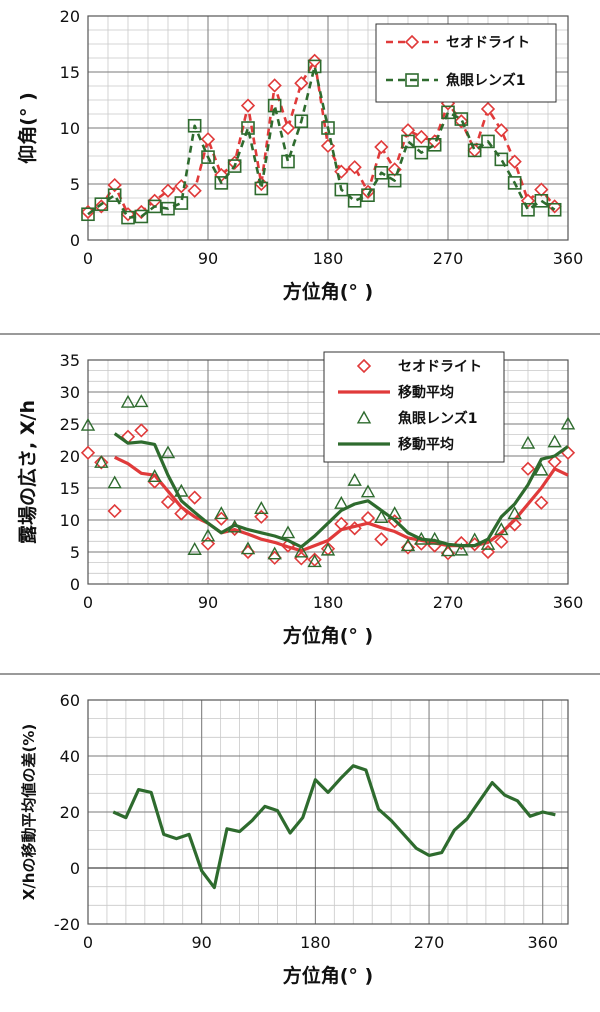  What do you see at coordinates (70, 456) in the screenshot?
I see `y-tick-label: 20` at bounding box center [70, 456].